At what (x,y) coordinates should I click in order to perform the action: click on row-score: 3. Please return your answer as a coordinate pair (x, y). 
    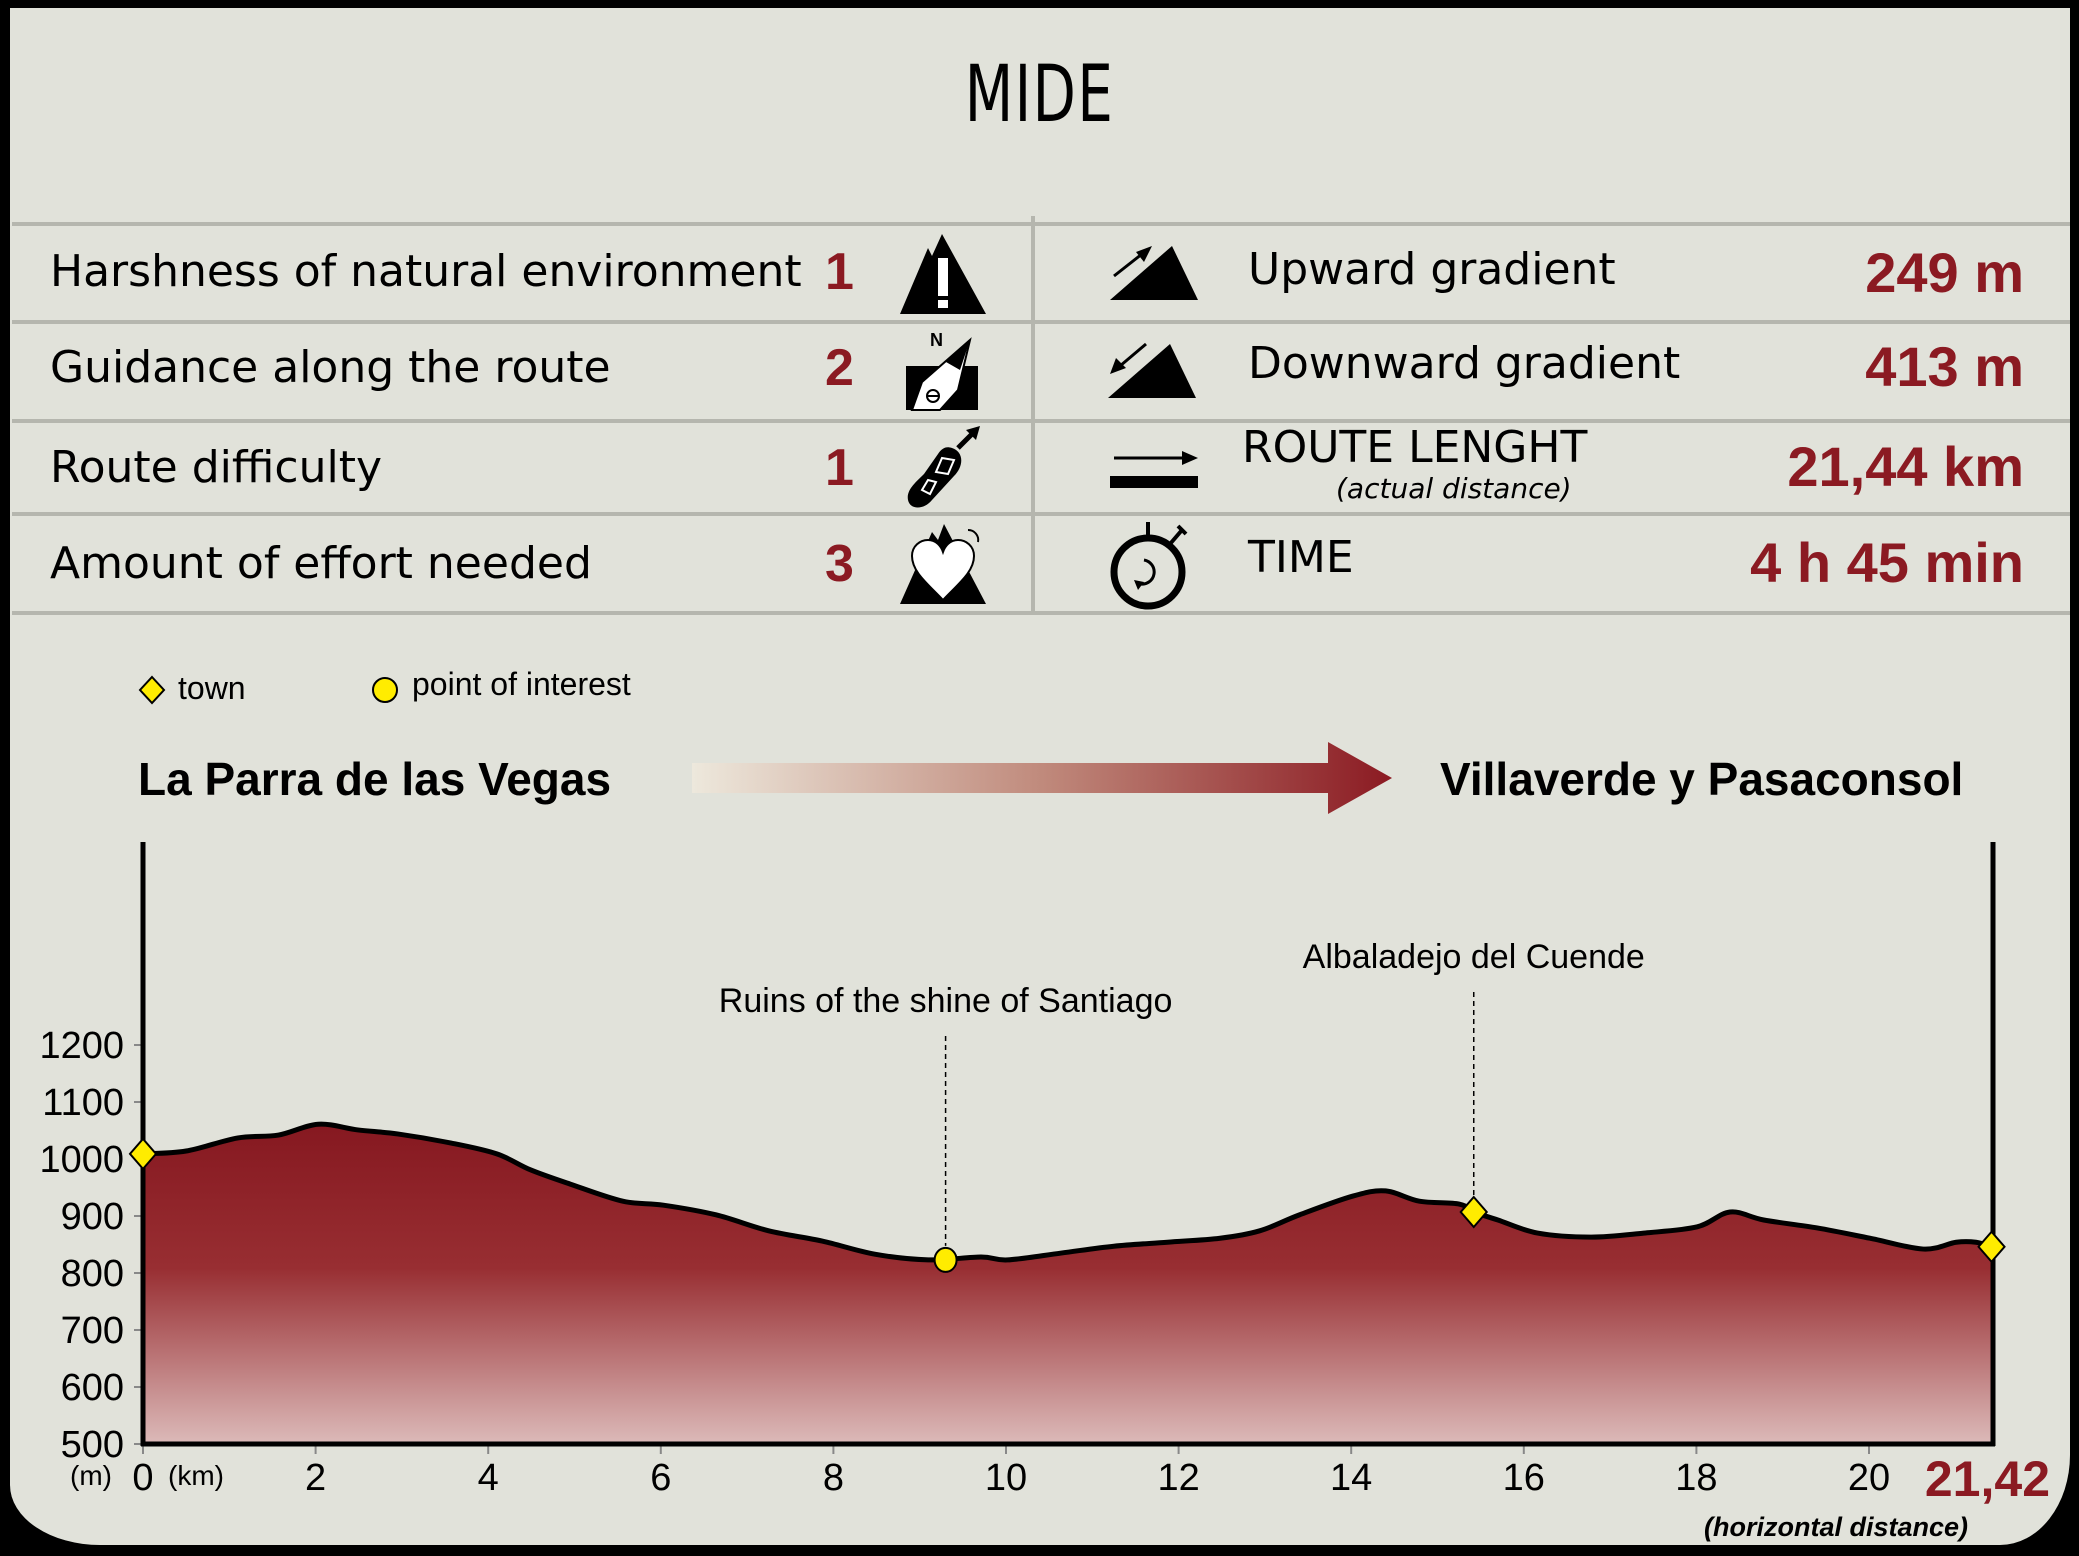
    Looking at the image, I should click on (839, 564).